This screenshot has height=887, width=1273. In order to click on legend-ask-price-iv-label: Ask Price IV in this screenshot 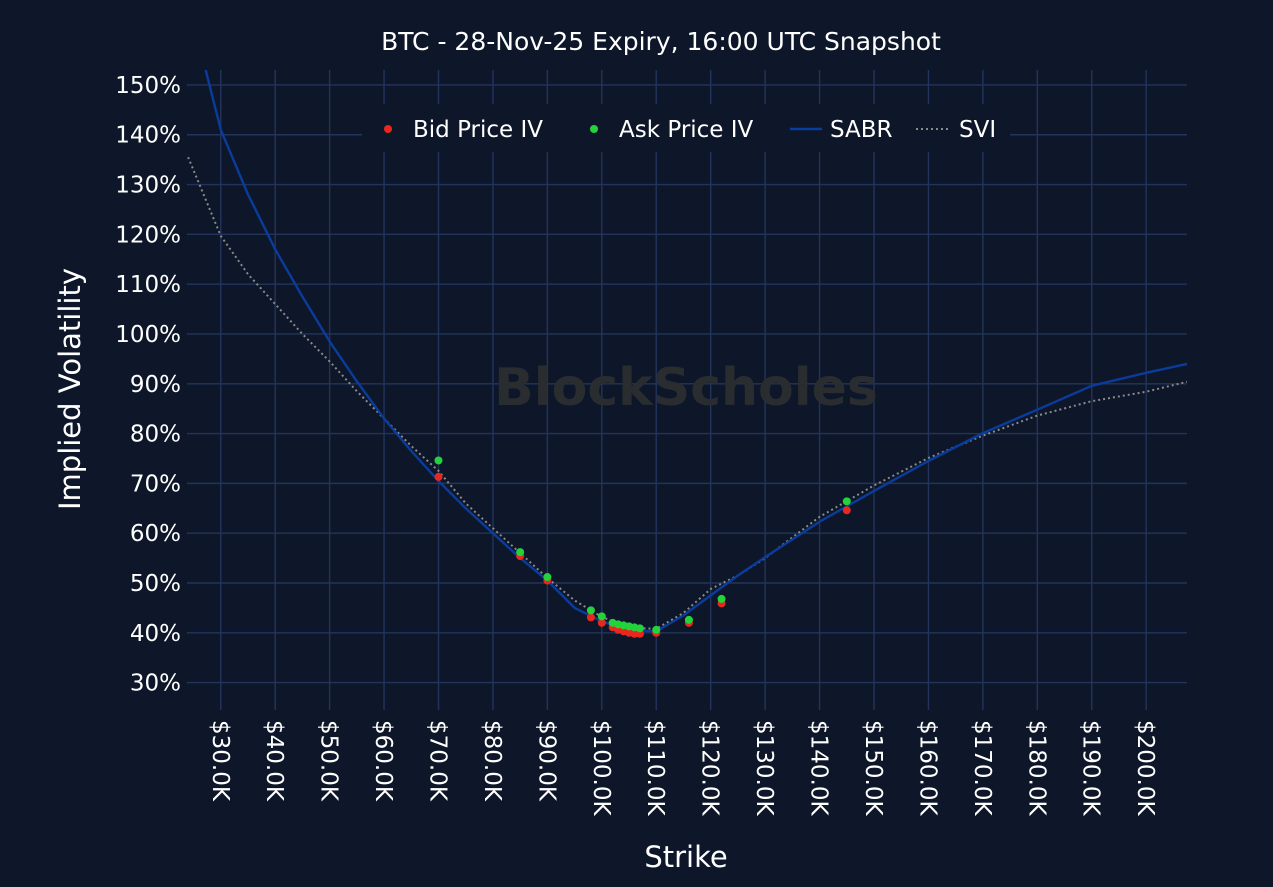, I will do `click(686, 130)`.